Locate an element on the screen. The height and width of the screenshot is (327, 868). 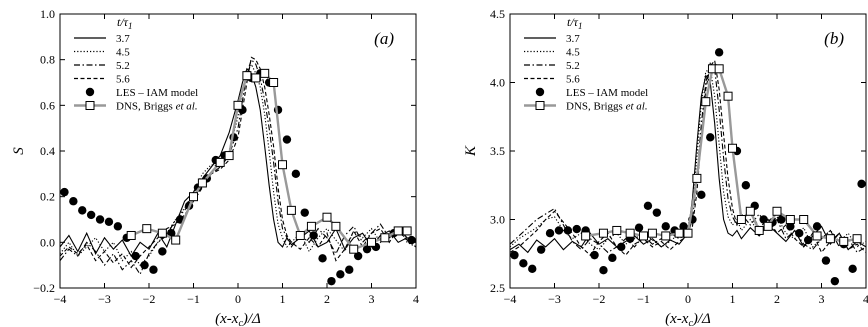
y-axis-label: K is located at coordinates (471, 151).